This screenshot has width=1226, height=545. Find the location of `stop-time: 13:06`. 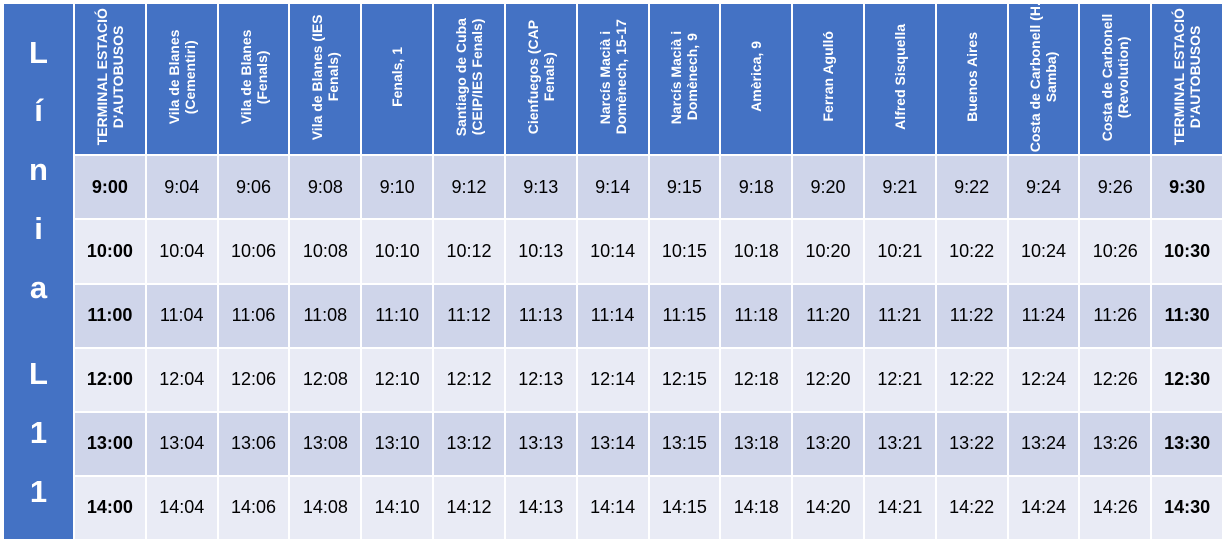

stop-time: 13:06 is located at coordinates (253, 443).